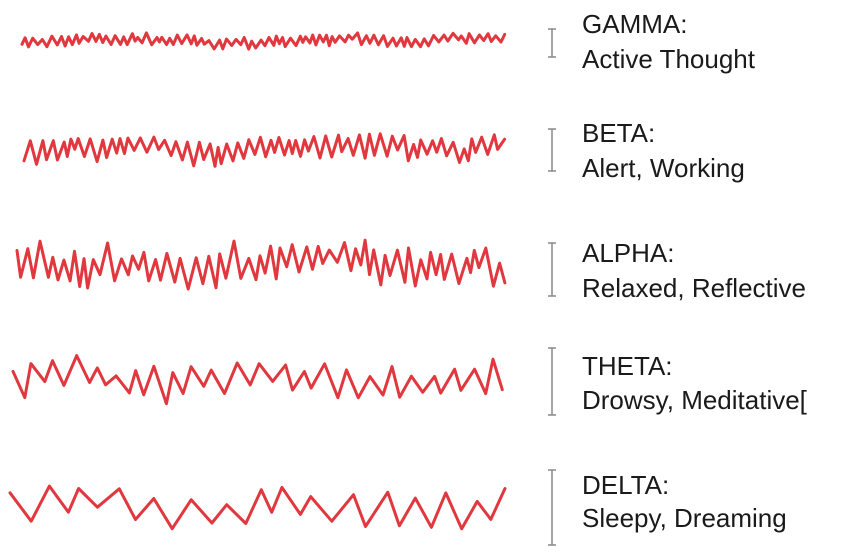 The width and height of the screenshot is (843, 559). Describe the element at coordinates (694, 288) in the screenshot. I see `wave-state: Relaxed, Reflective` at that location.